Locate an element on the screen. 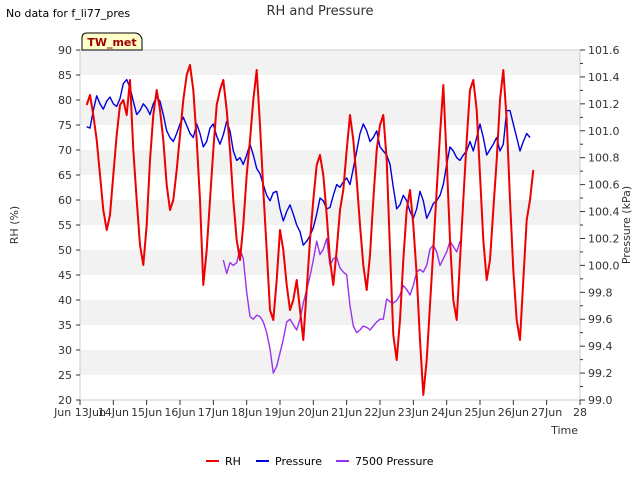 This screenshot has height=480, width=640. x-tick-label: 19Jun is located at coordinates (279, 412).